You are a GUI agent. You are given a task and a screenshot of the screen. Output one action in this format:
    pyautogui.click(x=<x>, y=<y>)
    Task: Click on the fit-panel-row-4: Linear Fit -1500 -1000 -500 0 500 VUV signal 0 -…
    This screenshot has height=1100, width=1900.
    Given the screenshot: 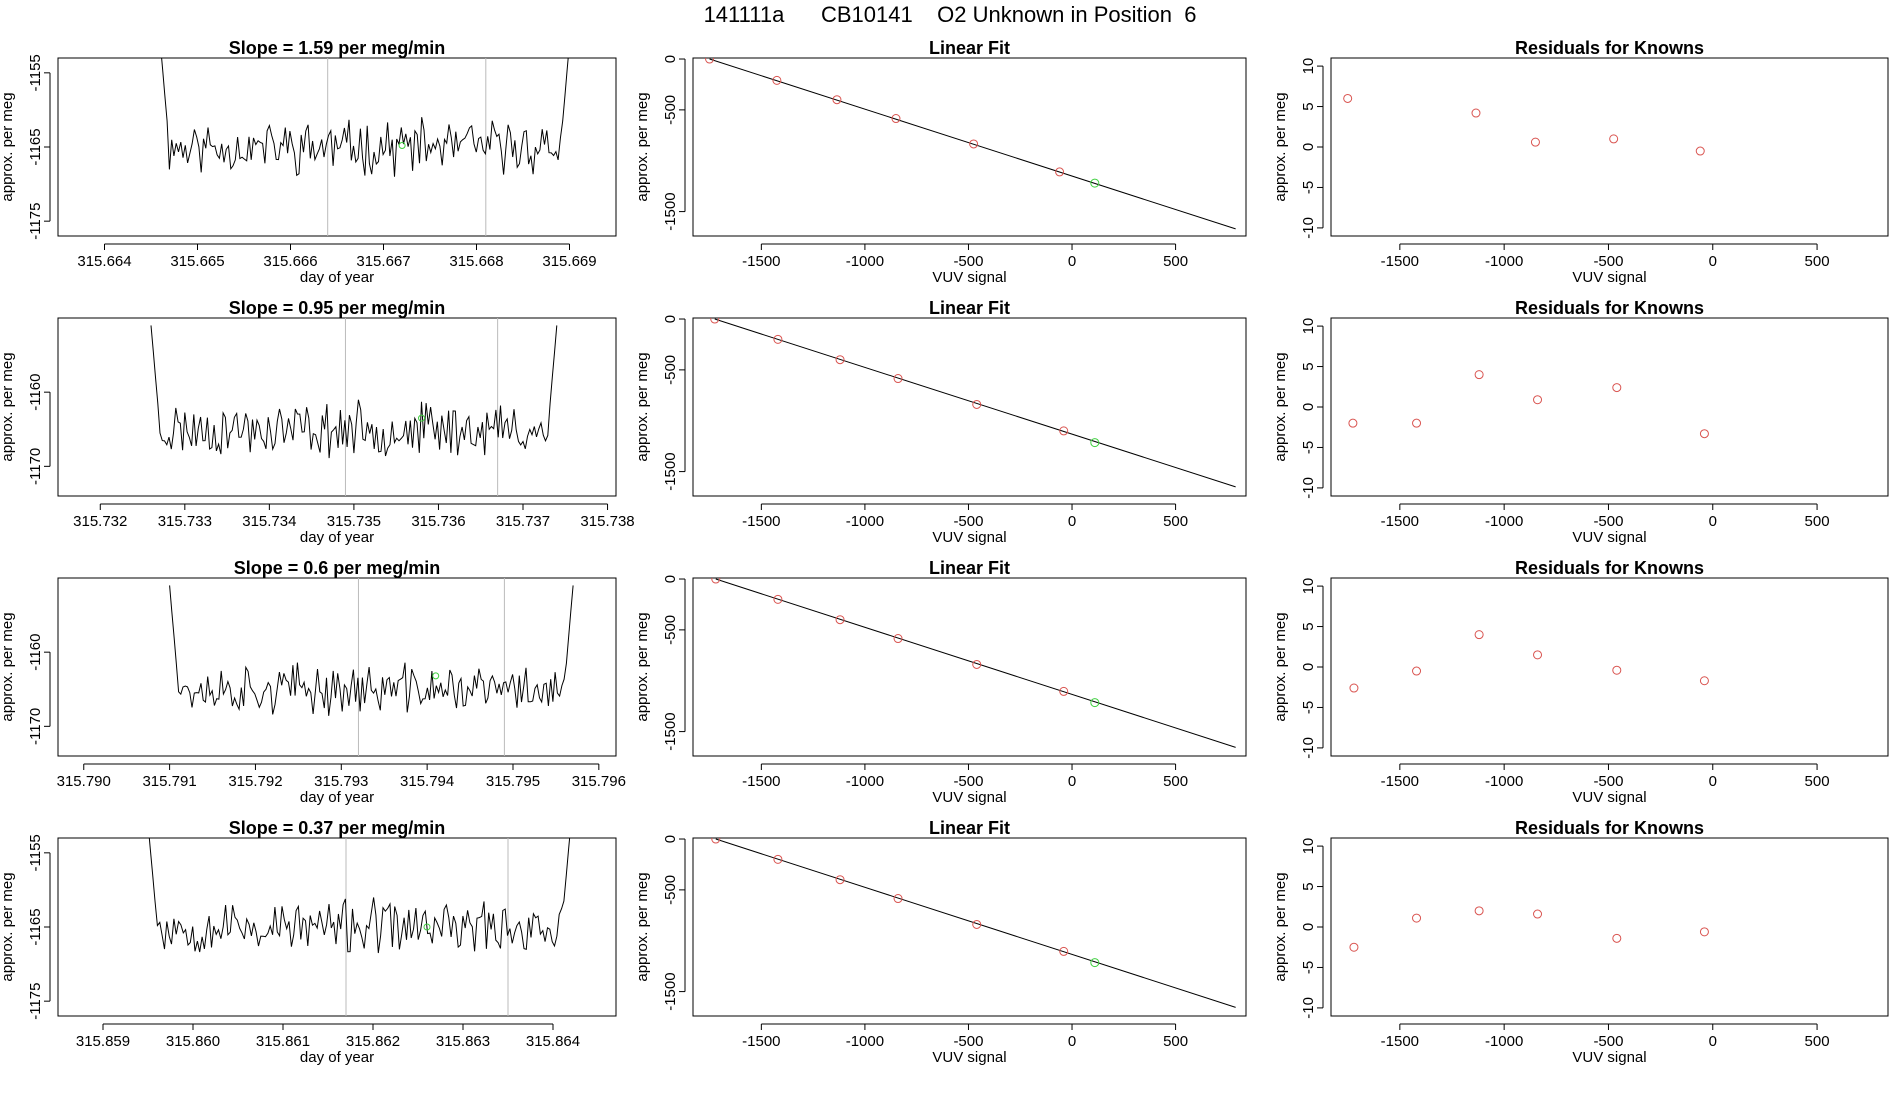 What is the action you would take?
    pyautogui.click(x=940, y=942)
    